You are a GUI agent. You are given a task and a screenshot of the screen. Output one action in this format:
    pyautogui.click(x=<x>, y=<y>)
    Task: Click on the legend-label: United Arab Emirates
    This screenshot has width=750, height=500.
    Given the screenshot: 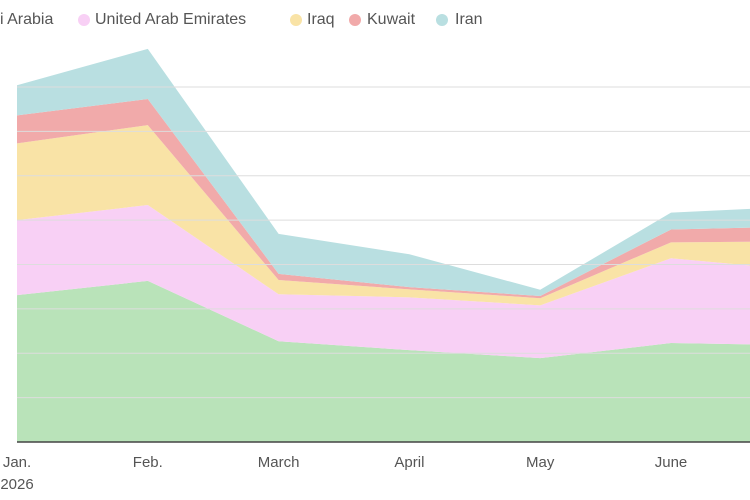 What is the action you would take?
    pyautogui.click(x=170, y=19)
    